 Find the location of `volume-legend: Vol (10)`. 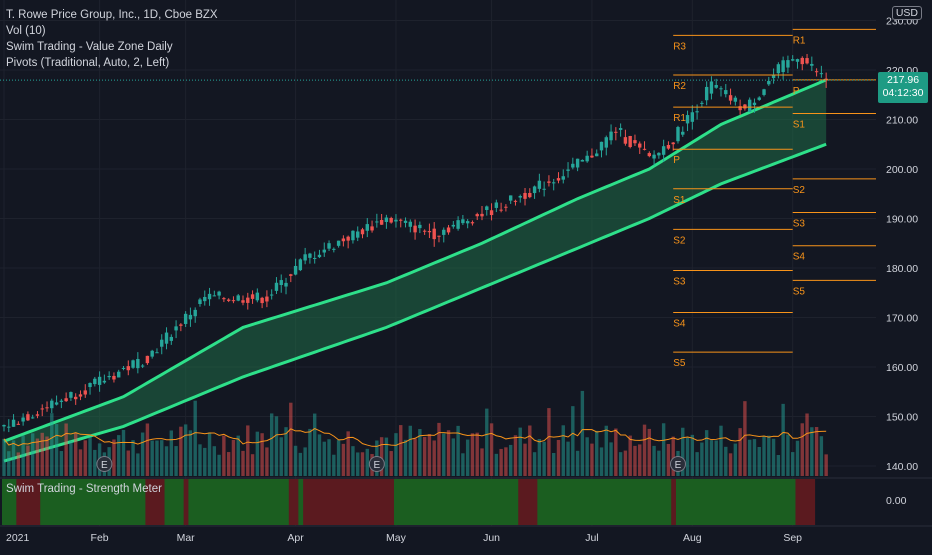

volume-legend: Vol (10) is located at coordinates (26, 31).